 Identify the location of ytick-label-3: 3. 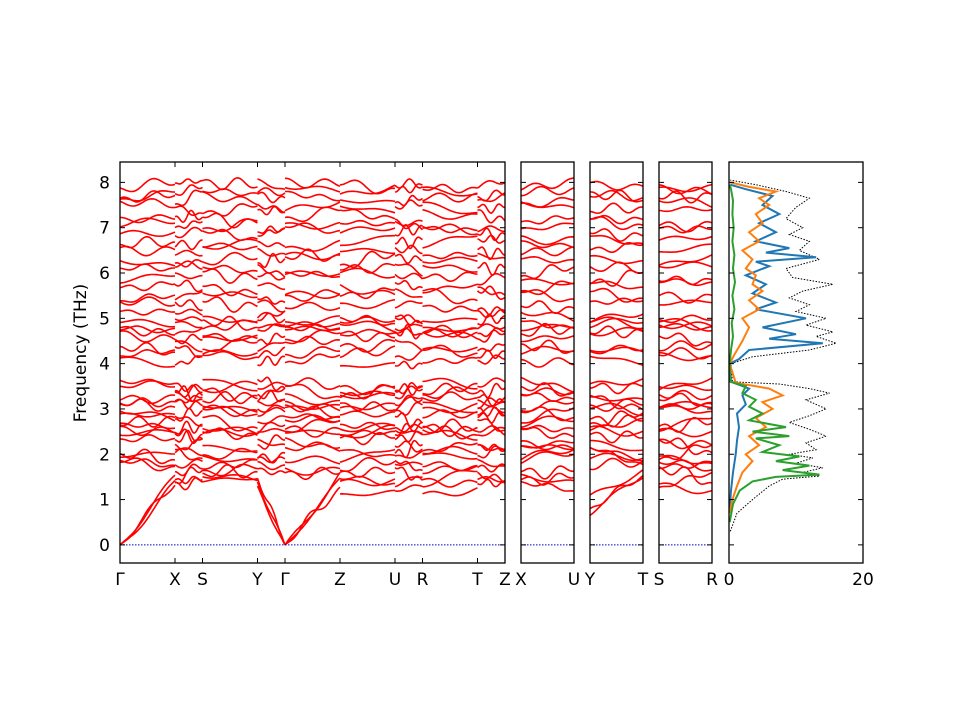
(104, 410).